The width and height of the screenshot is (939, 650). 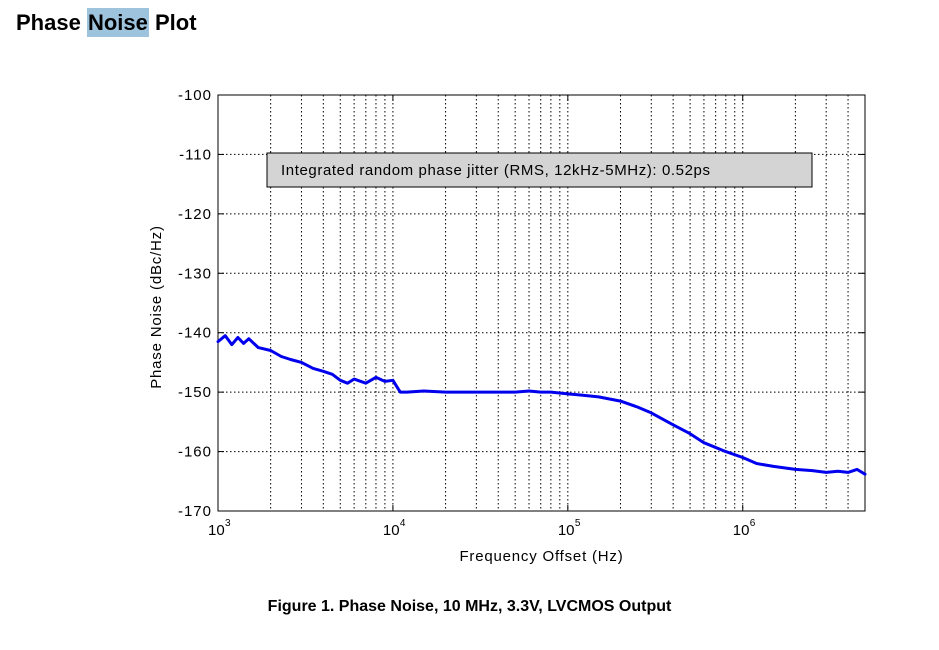 I want to click on y-tick-label: -140, so click(x=195, y=333).